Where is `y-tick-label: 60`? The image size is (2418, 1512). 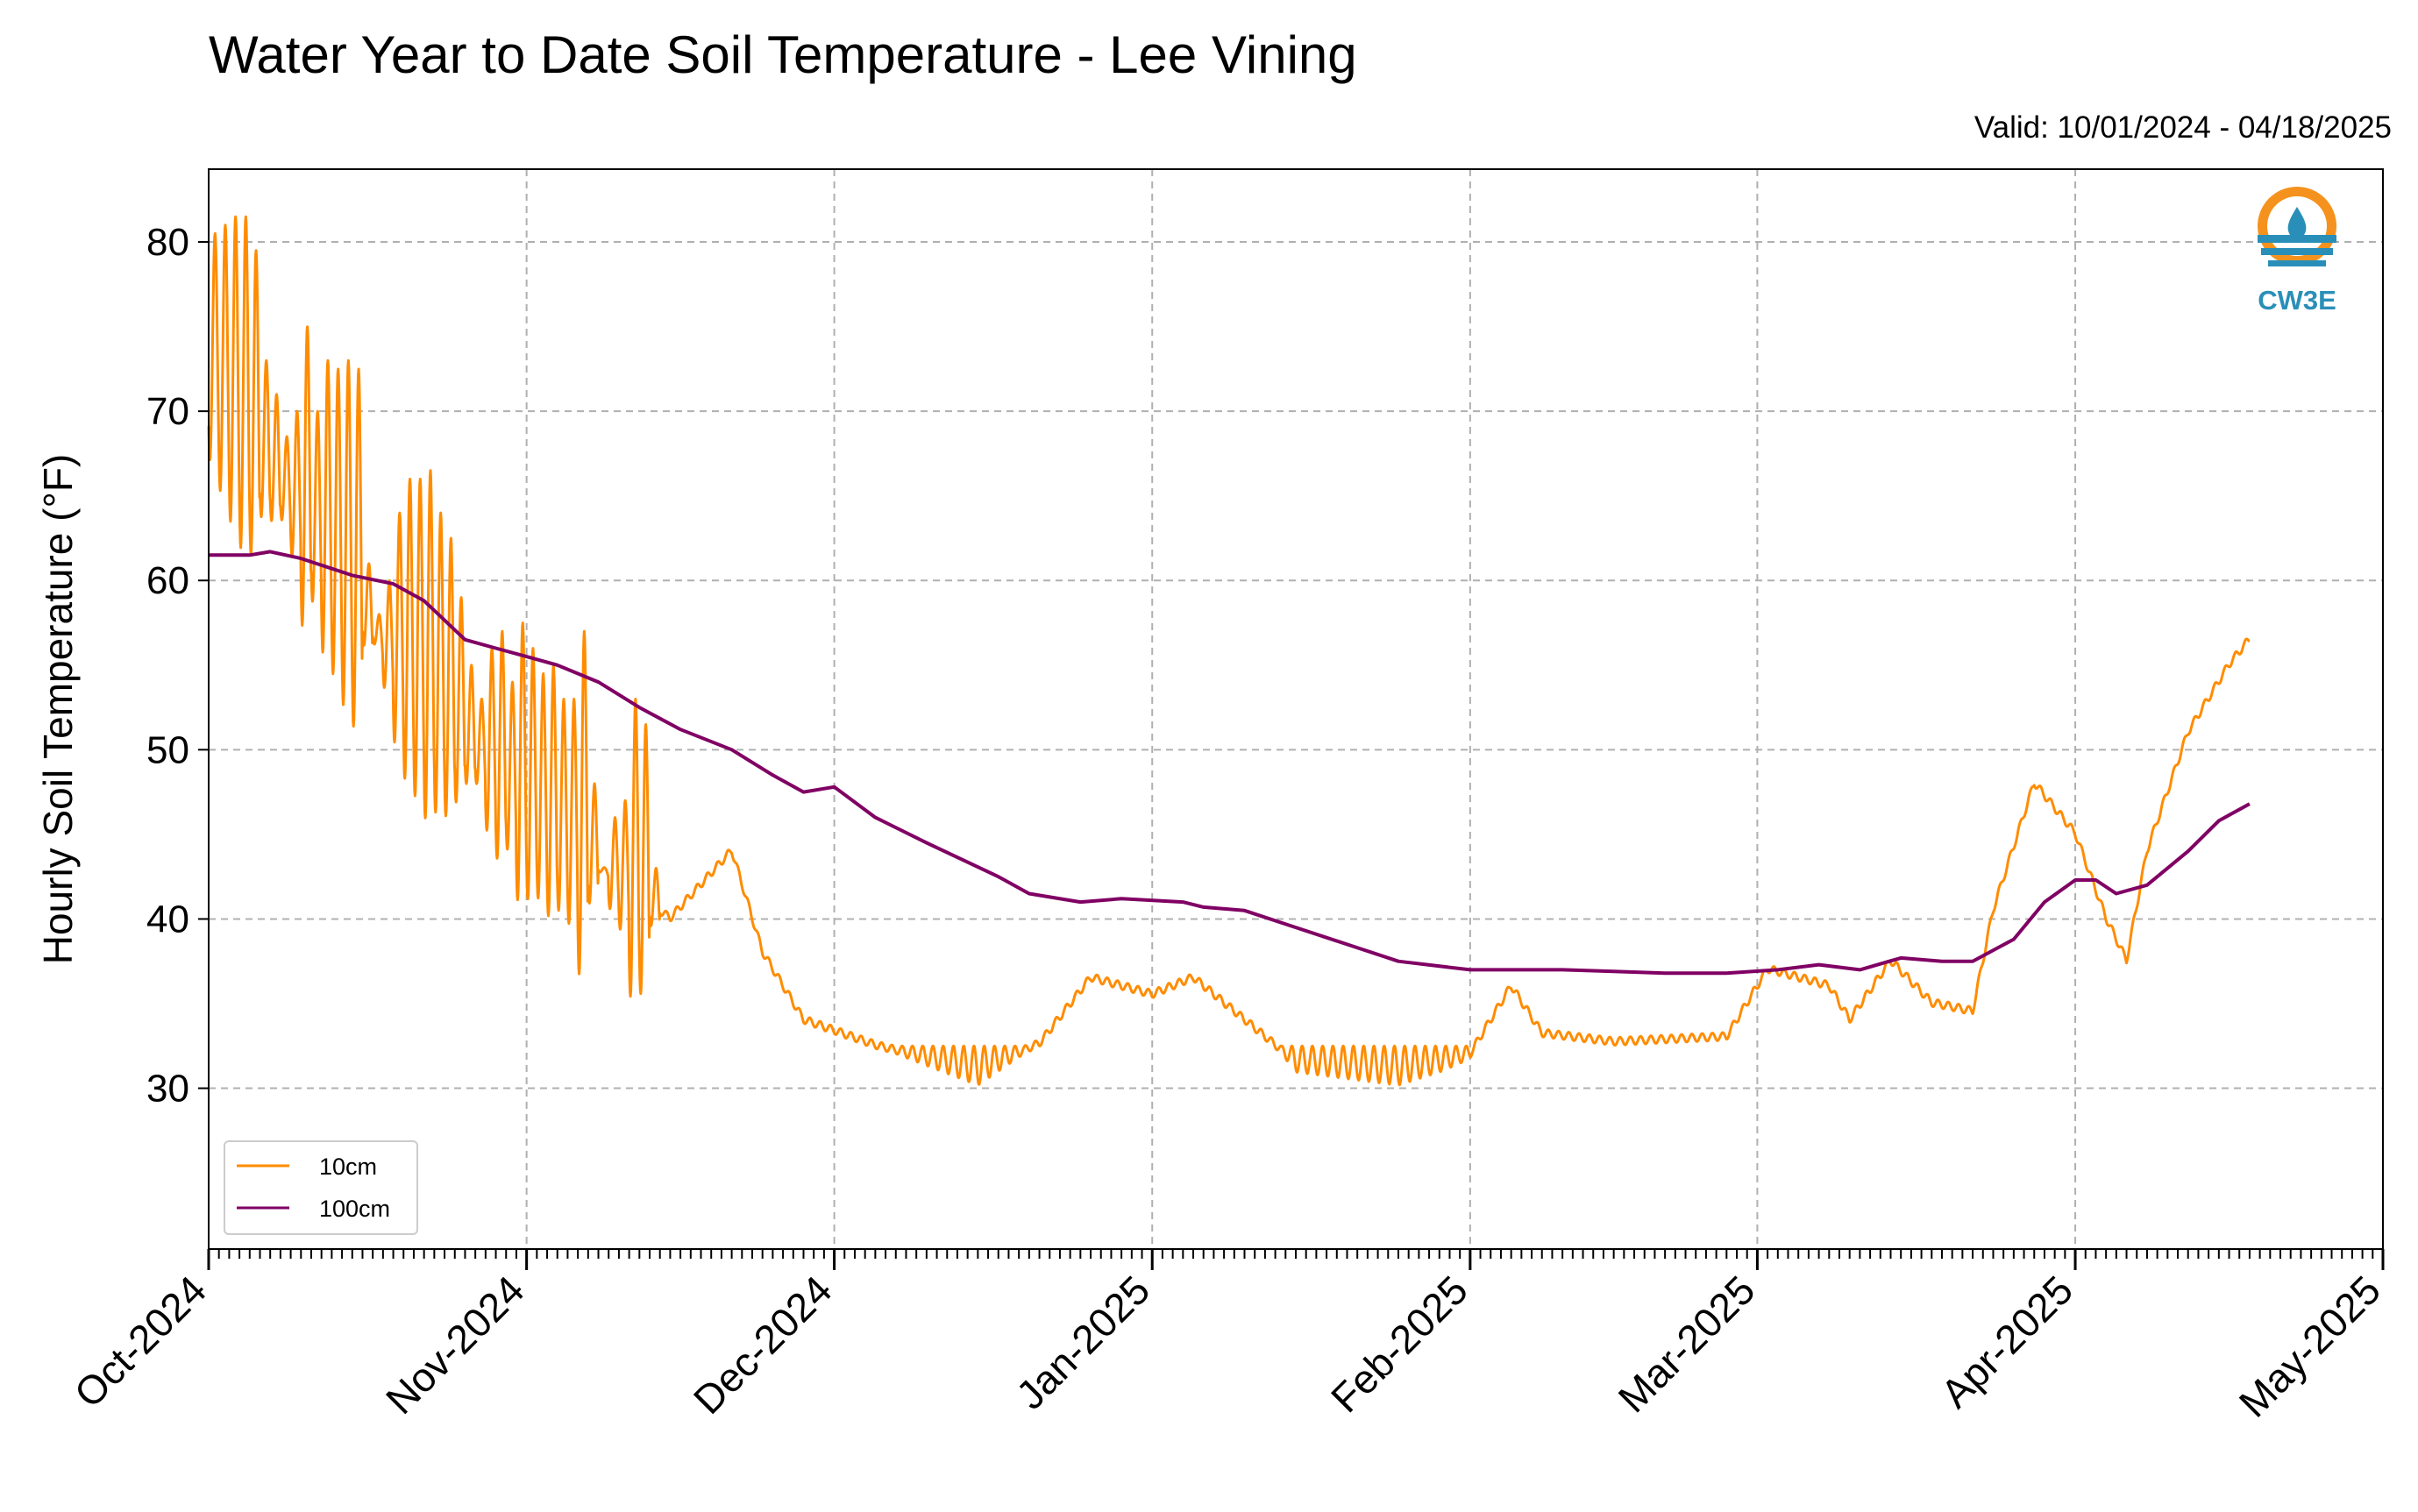
y-tick-label: 60 is located at coordinates (167, 580).